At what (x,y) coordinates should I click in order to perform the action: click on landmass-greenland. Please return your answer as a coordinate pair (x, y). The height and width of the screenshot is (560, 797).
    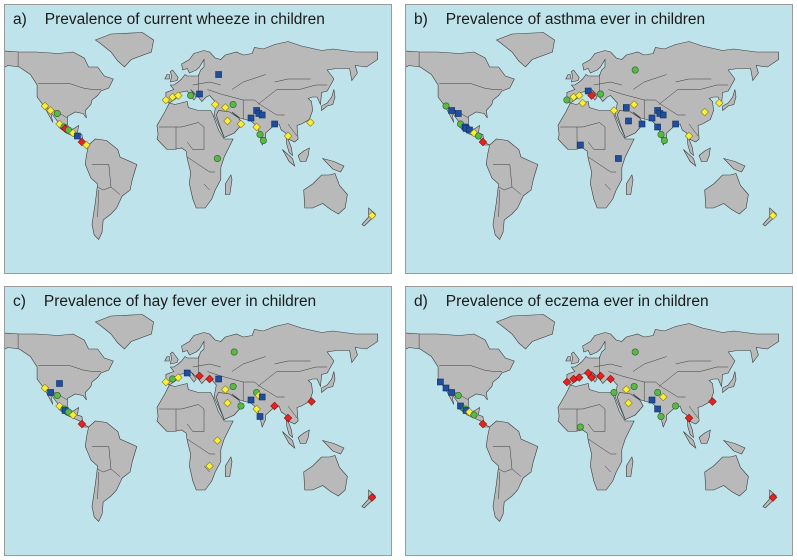
    Looking at the image, I should click on (124, 50).